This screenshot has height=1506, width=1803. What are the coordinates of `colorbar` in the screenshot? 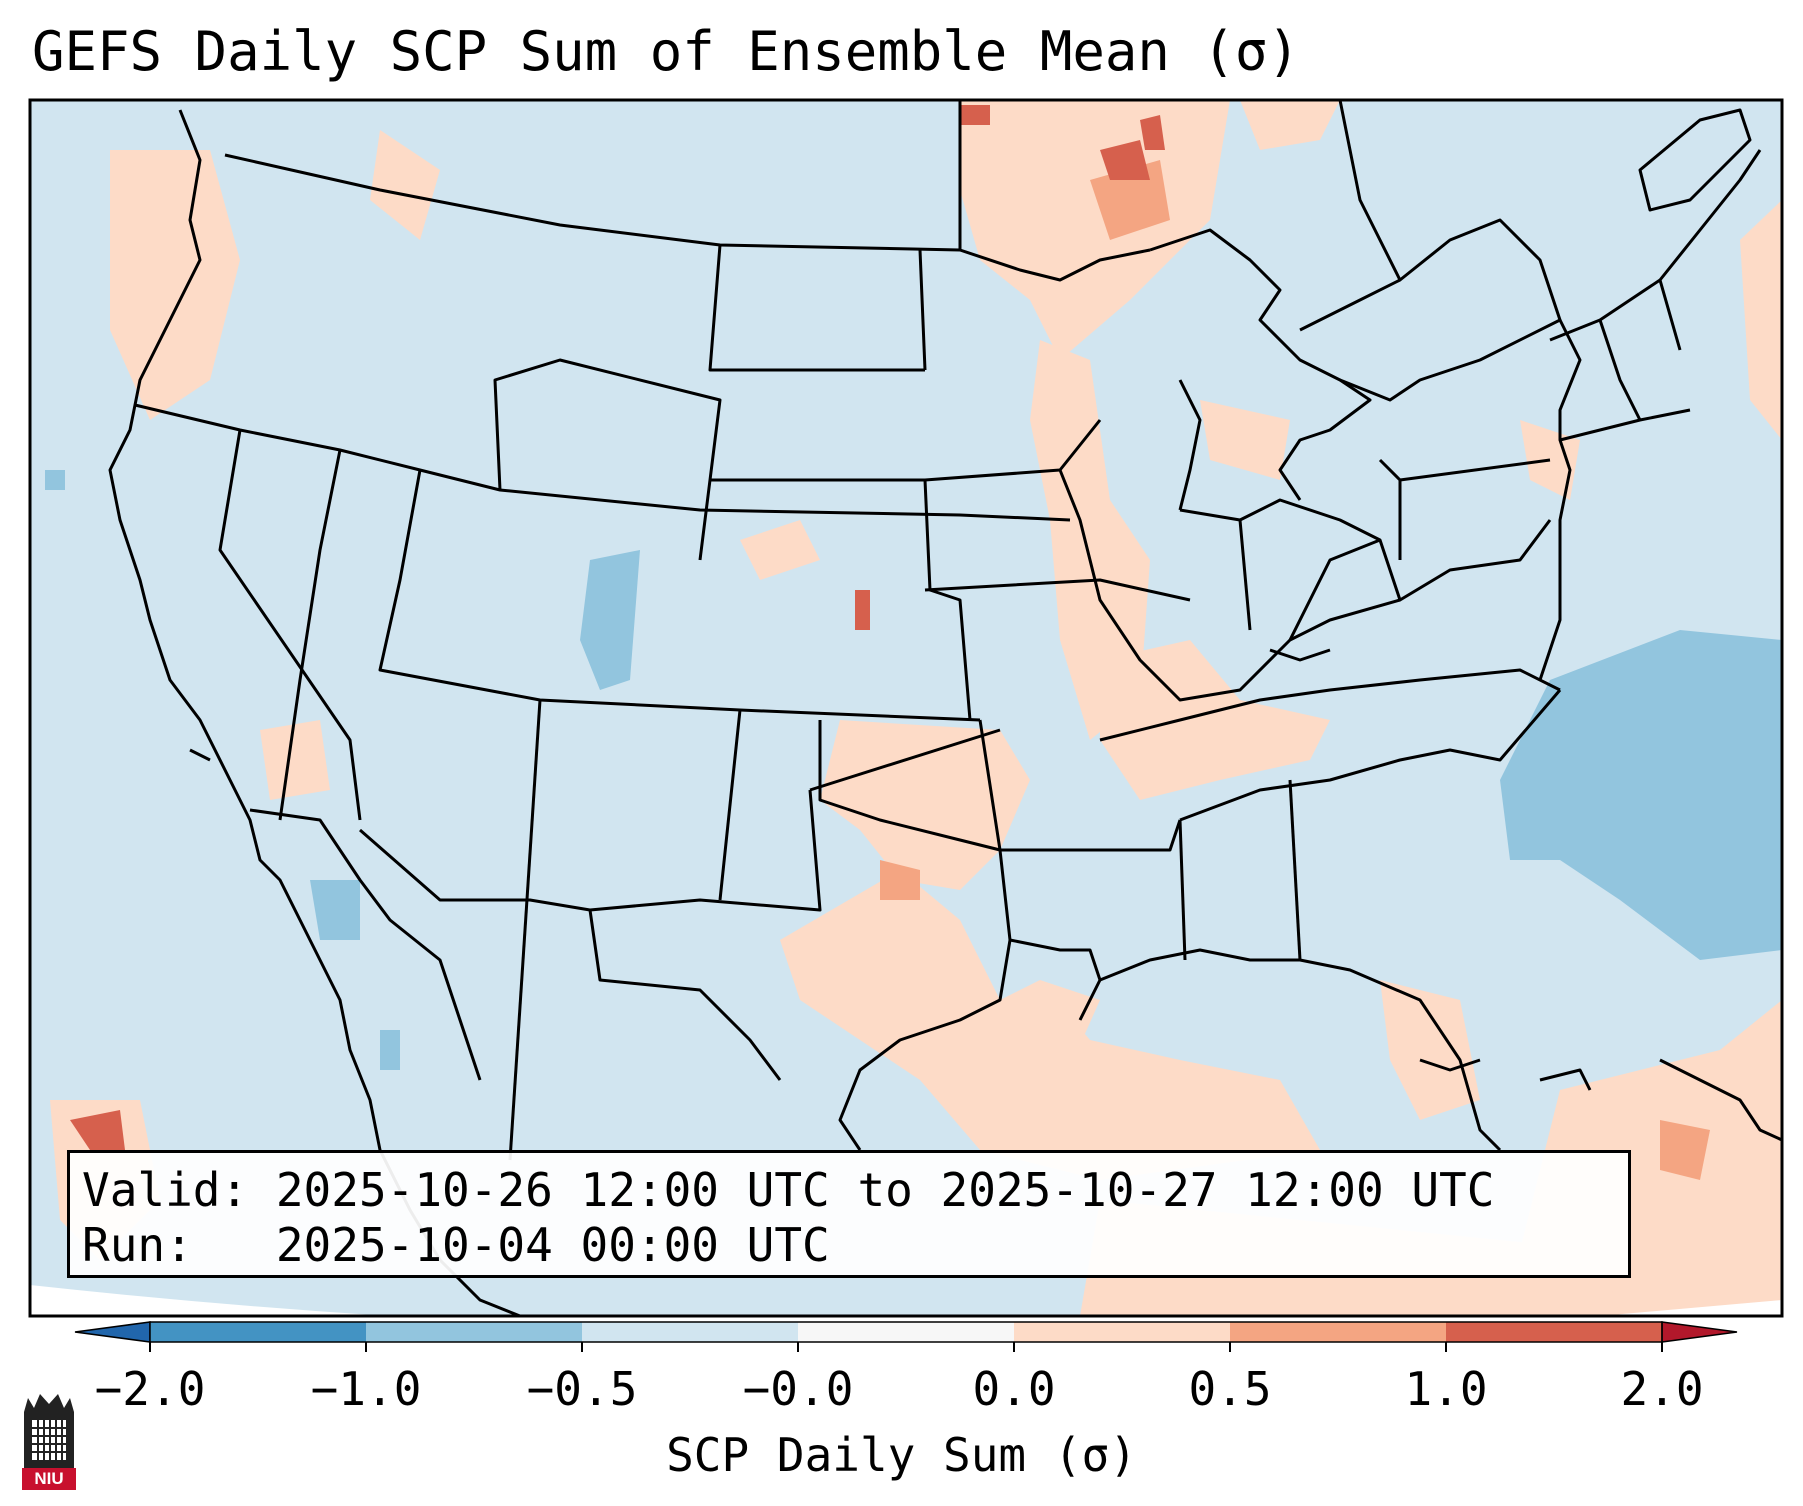 It's located at (906, 1336).